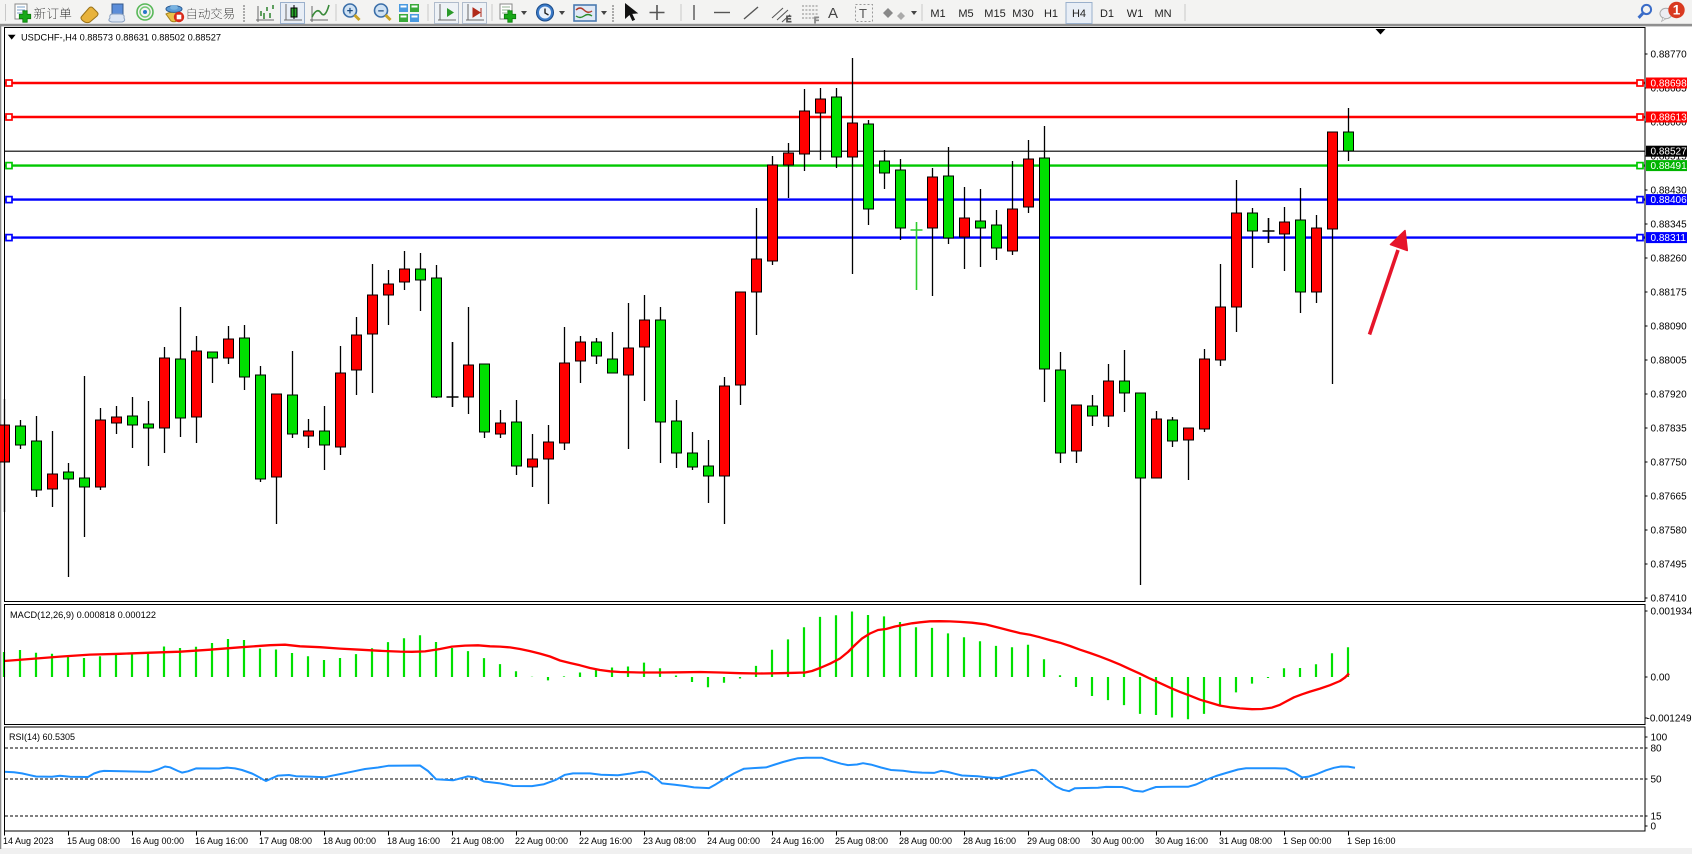 The height and width of the screenshot is (854, 1692). I want to click on svg-text: H4, so click(1079, 14).